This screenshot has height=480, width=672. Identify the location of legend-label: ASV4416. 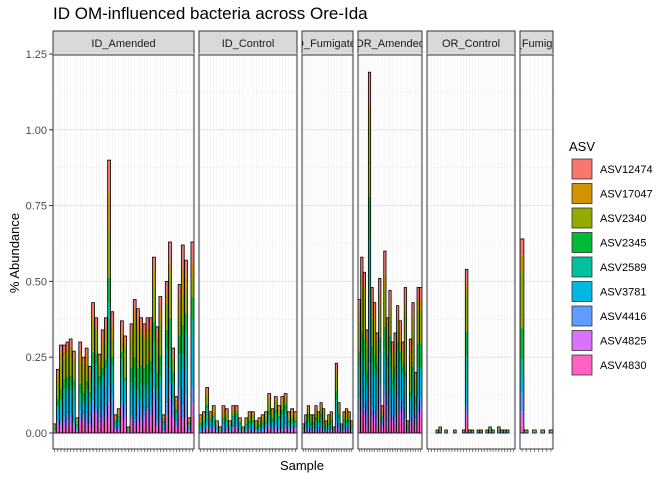
(623, 317).